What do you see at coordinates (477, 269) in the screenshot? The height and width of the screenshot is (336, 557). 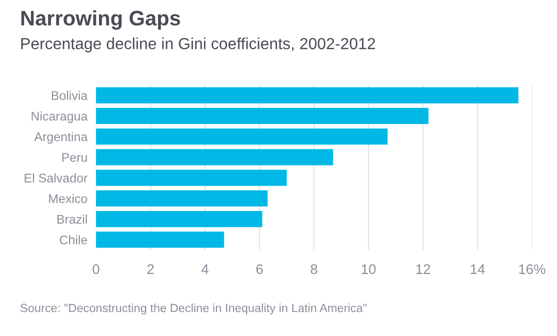 I see `x-tick-label: 14` at bounding box center [477, 269].